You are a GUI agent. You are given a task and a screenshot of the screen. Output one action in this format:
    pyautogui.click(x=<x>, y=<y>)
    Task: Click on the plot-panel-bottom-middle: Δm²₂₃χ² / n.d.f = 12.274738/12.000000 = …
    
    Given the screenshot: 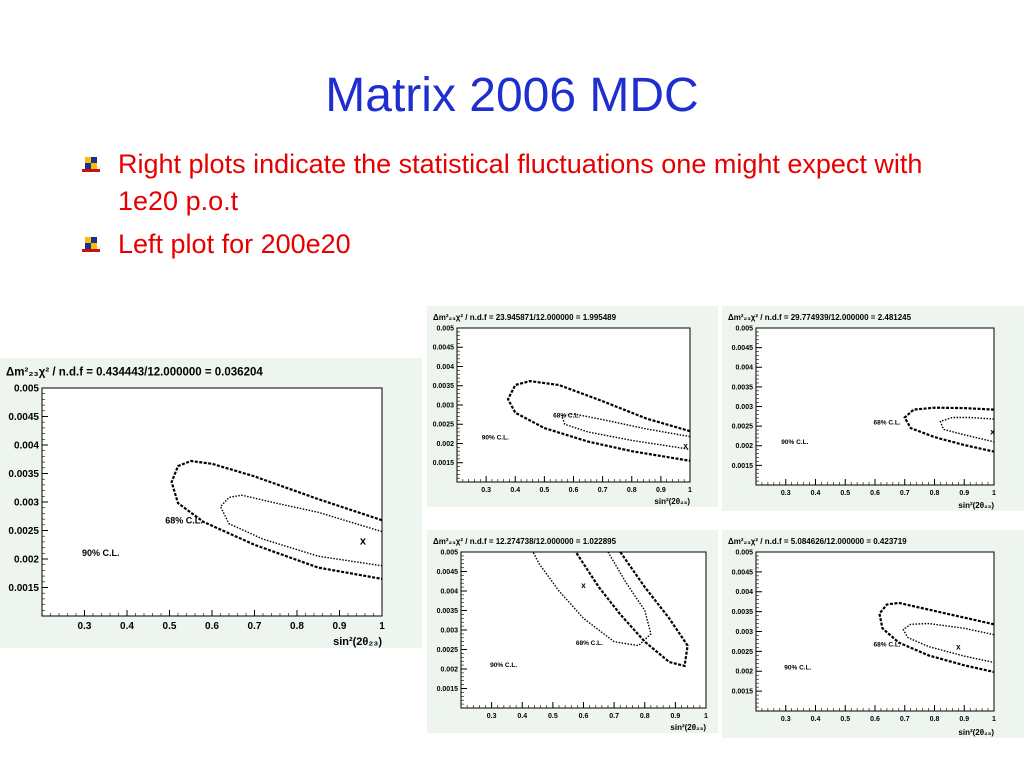 What is the action you would take?
    pyautogui.click(x=572, y=631)
    